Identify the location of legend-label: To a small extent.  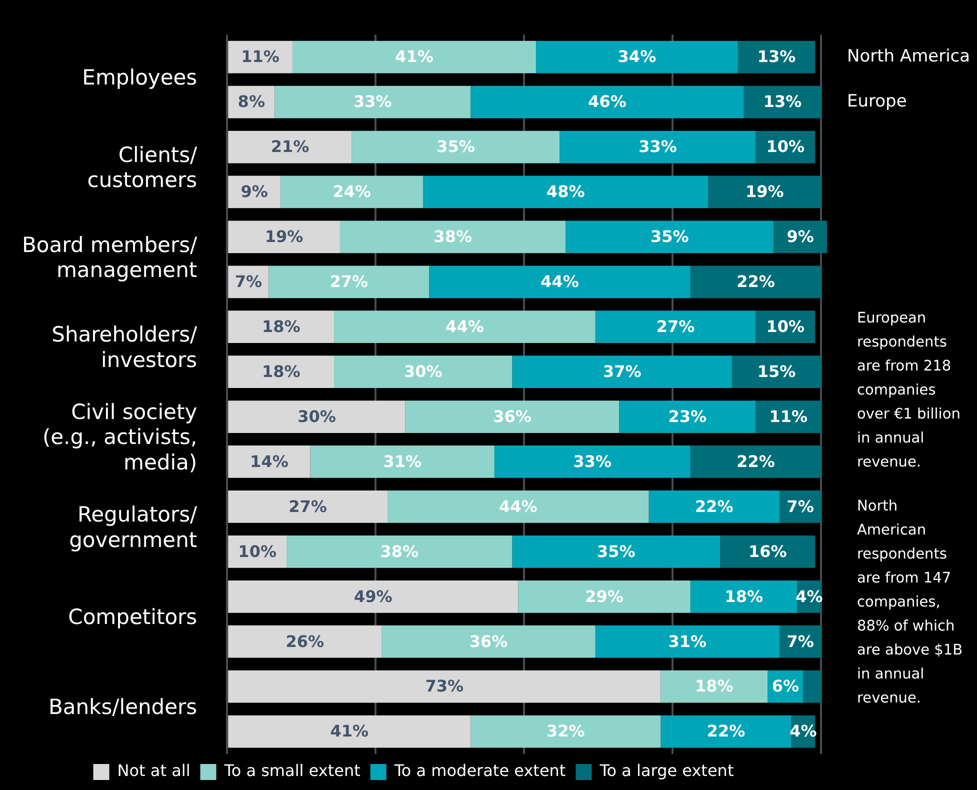
(291, 770).